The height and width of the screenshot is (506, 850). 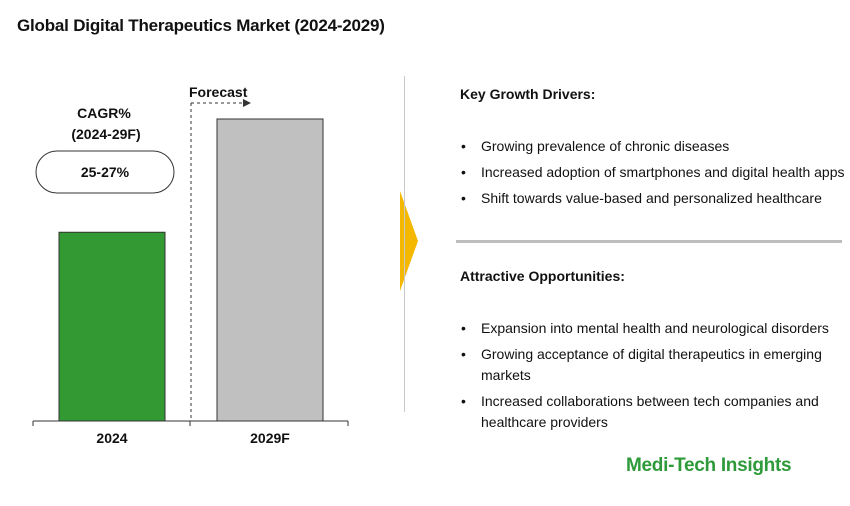 I want to click on x-tick-label: 2024, so click(x=111, y=438).